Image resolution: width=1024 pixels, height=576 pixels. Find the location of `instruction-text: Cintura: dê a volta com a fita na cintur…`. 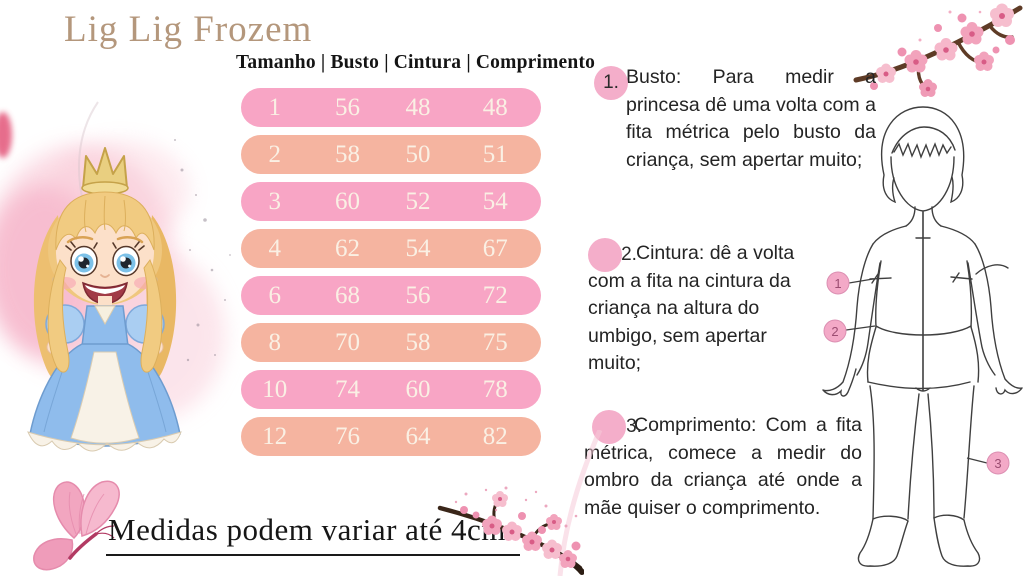

instruction-text: Cintura: dê a volta com a fita na cintur… is located at coordinates (691, 308).